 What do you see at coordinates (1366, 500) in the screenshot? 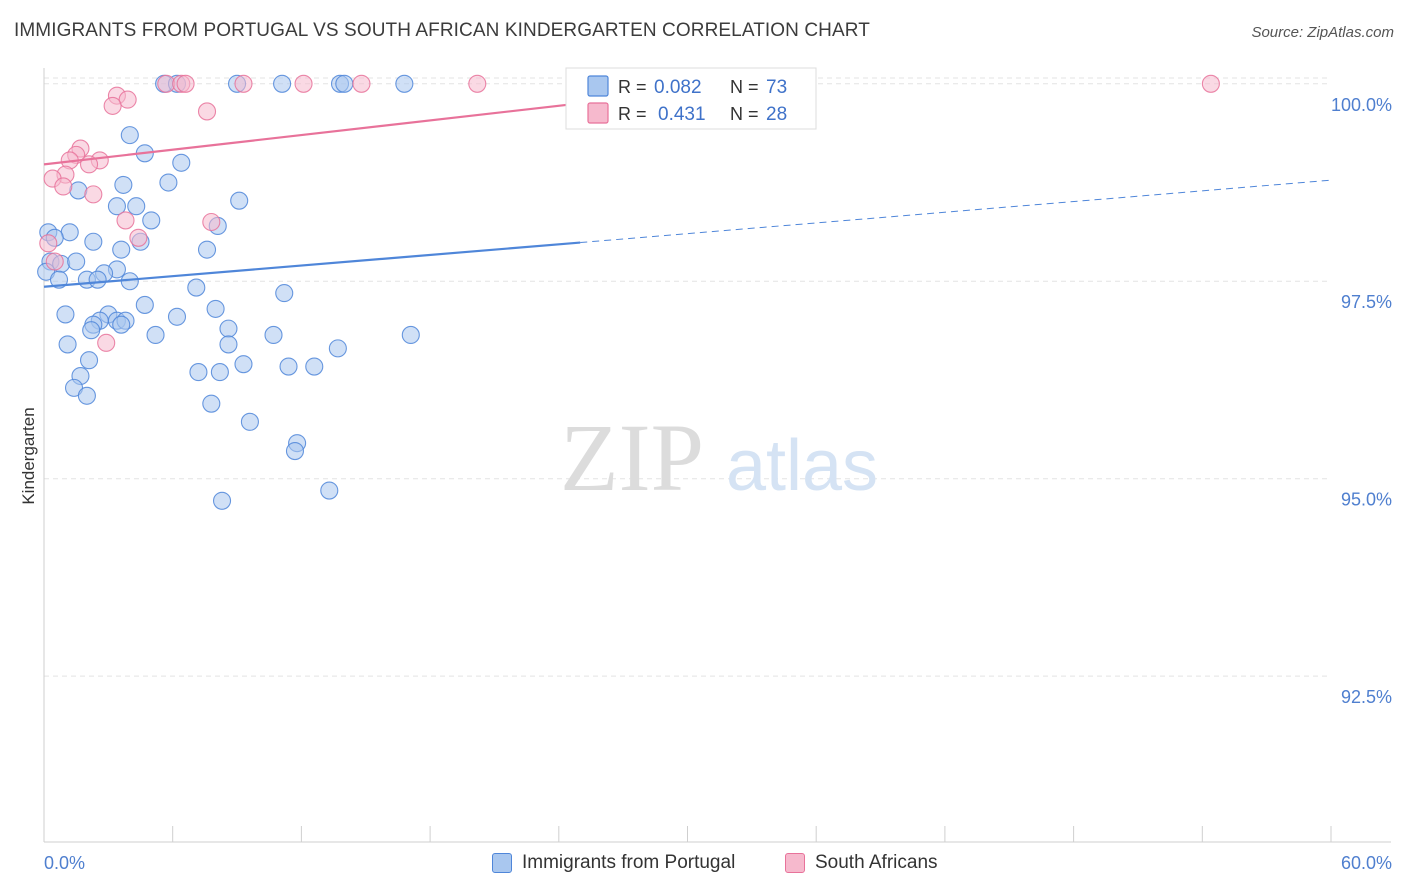
I see `y-tick-label: 95.0%` at bounding box center [1366, 500].